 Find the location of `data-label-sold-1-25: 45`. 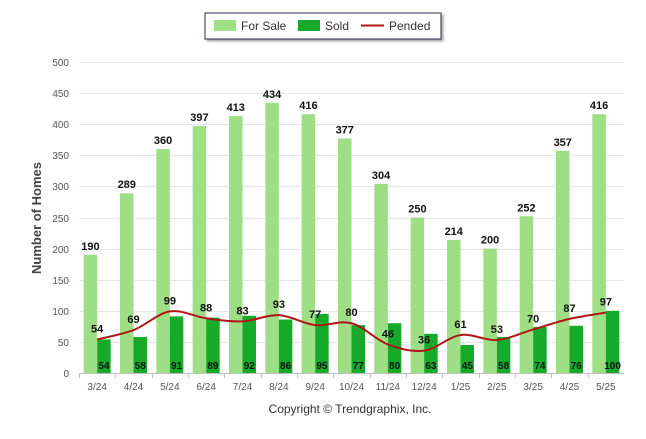

data-label-sold-1-25: 45 is located at coordinates (468, 366).